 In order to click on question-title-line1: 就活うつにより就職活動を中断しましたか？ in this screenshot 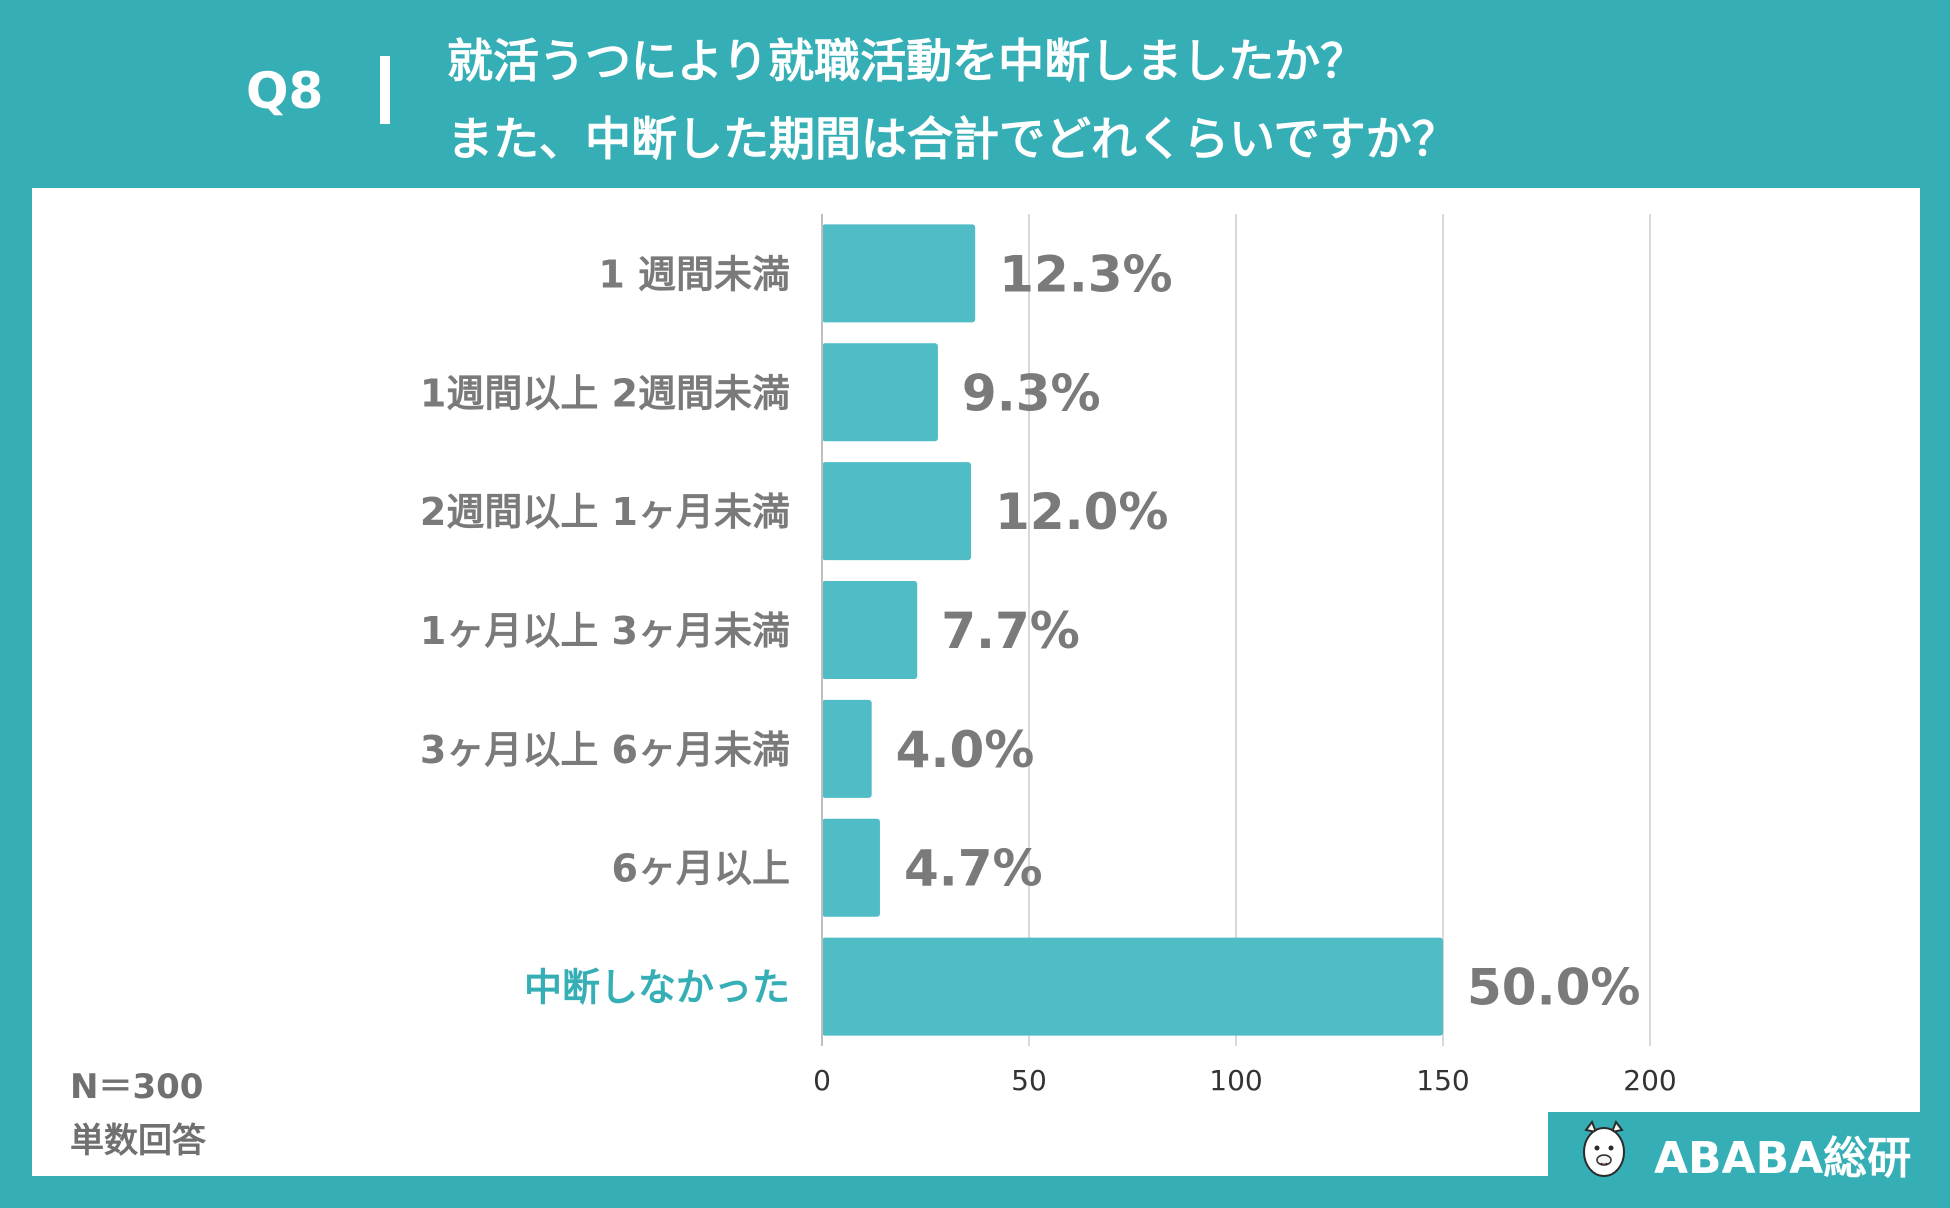, I will do `click(907, 61)`.